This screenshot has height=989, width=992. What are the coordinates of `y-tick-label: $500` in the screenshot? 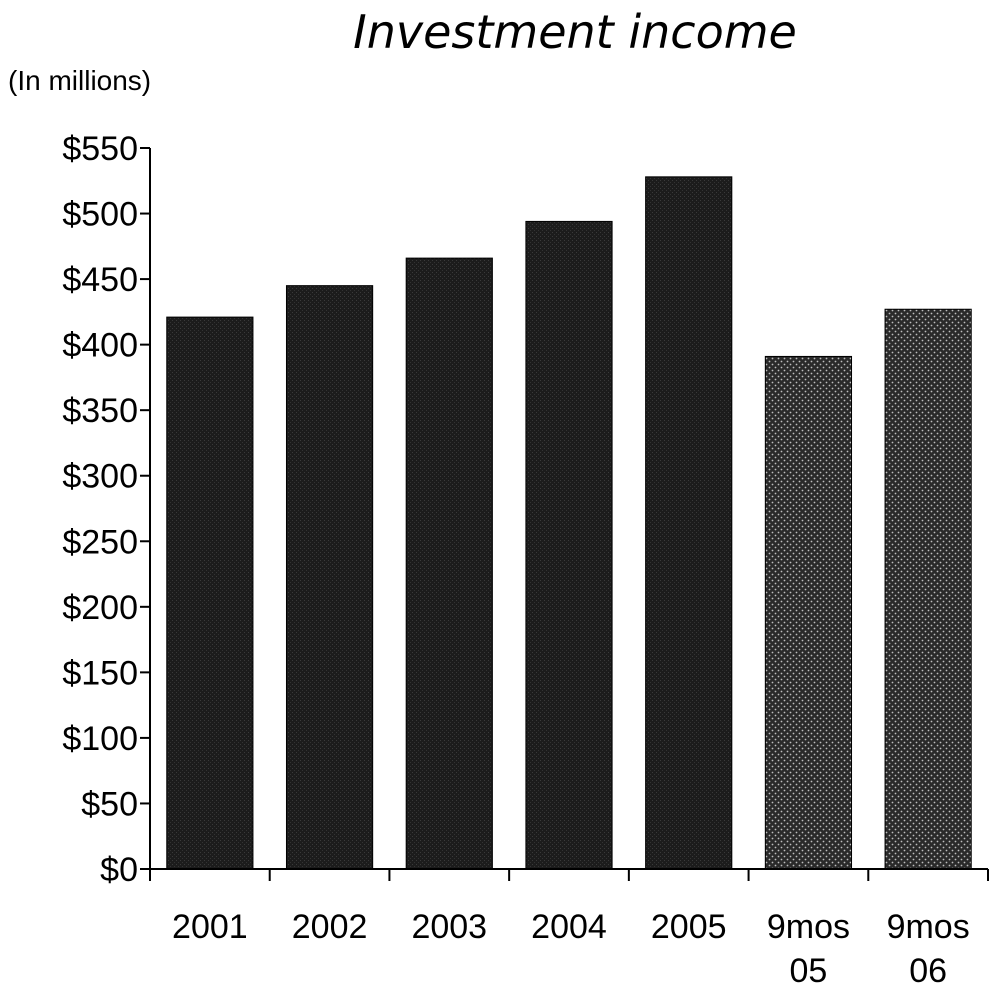 It's located at (100, 215).